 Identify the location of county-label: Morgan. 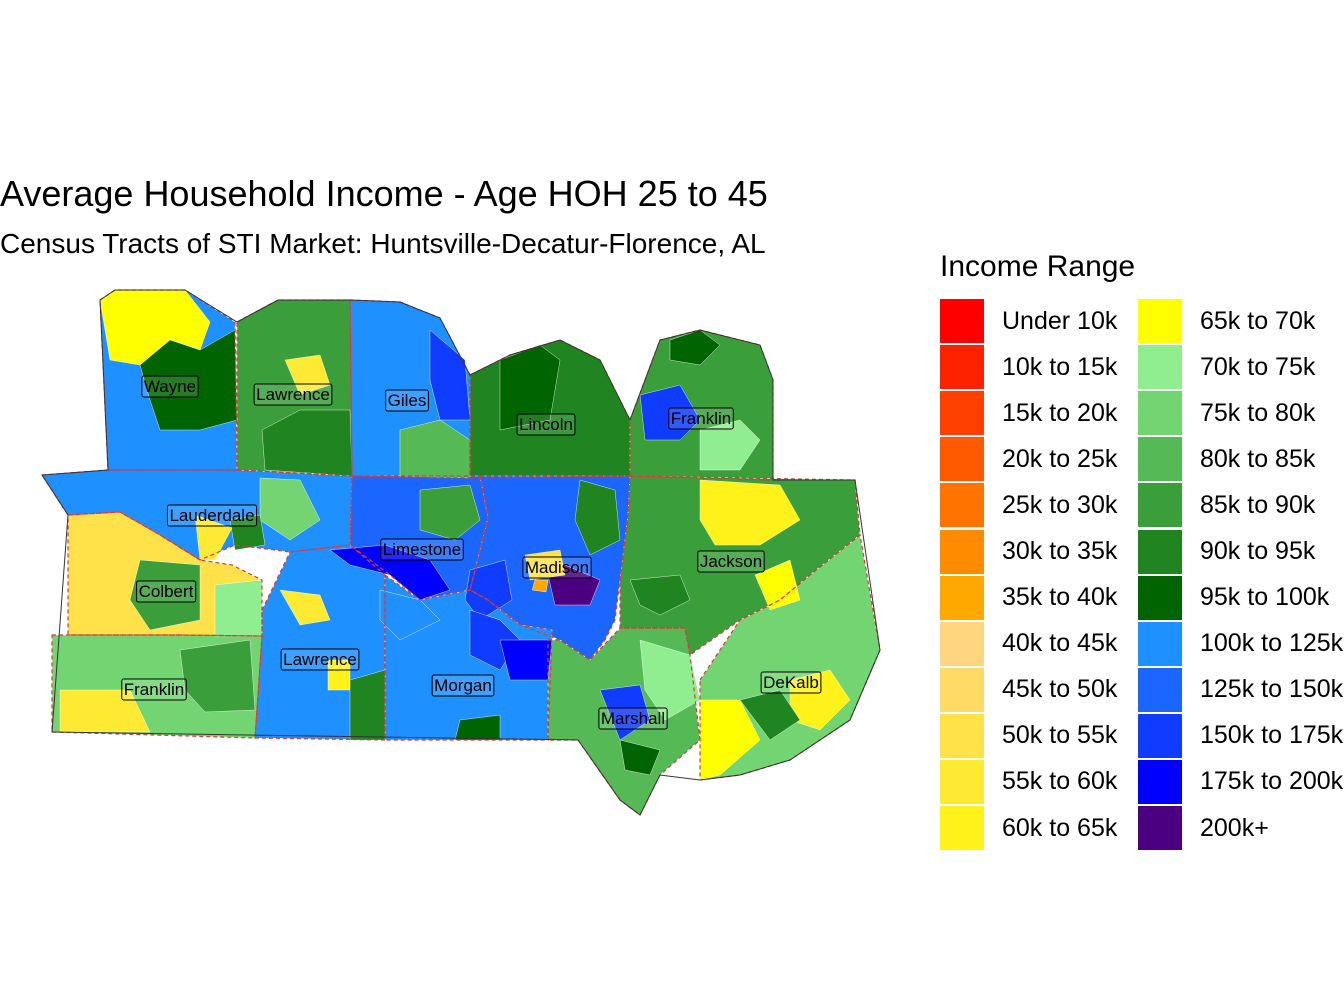
(463, 685).